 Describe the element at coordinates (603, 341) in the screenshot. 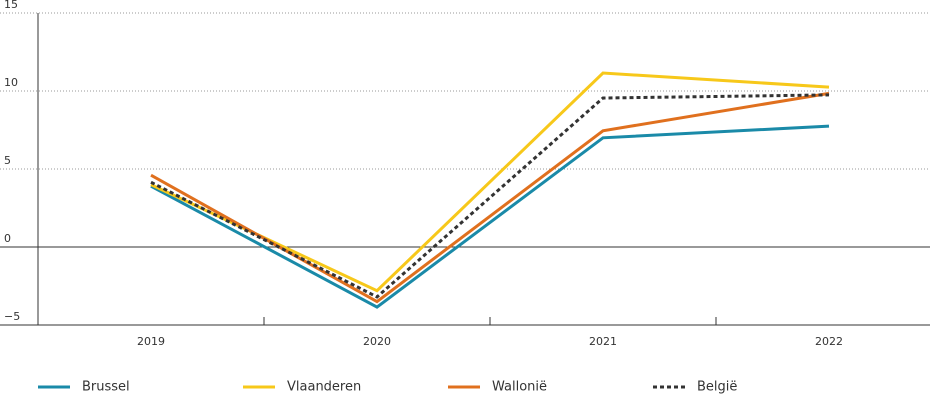

I see `x-tick-label: 2021` at that location.